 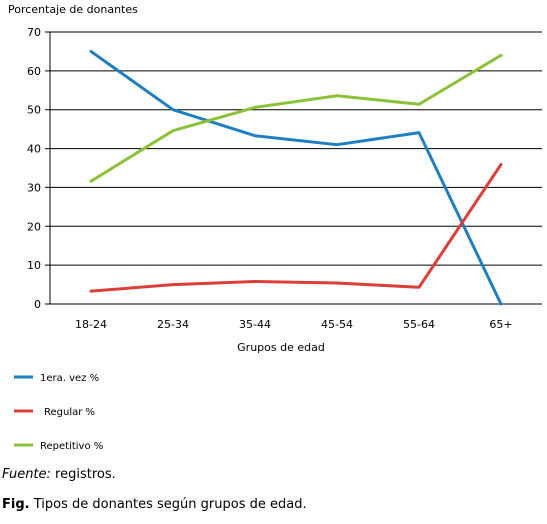 I want to click on x-tick-25-34: 25-34, so click(x=173, y=324).